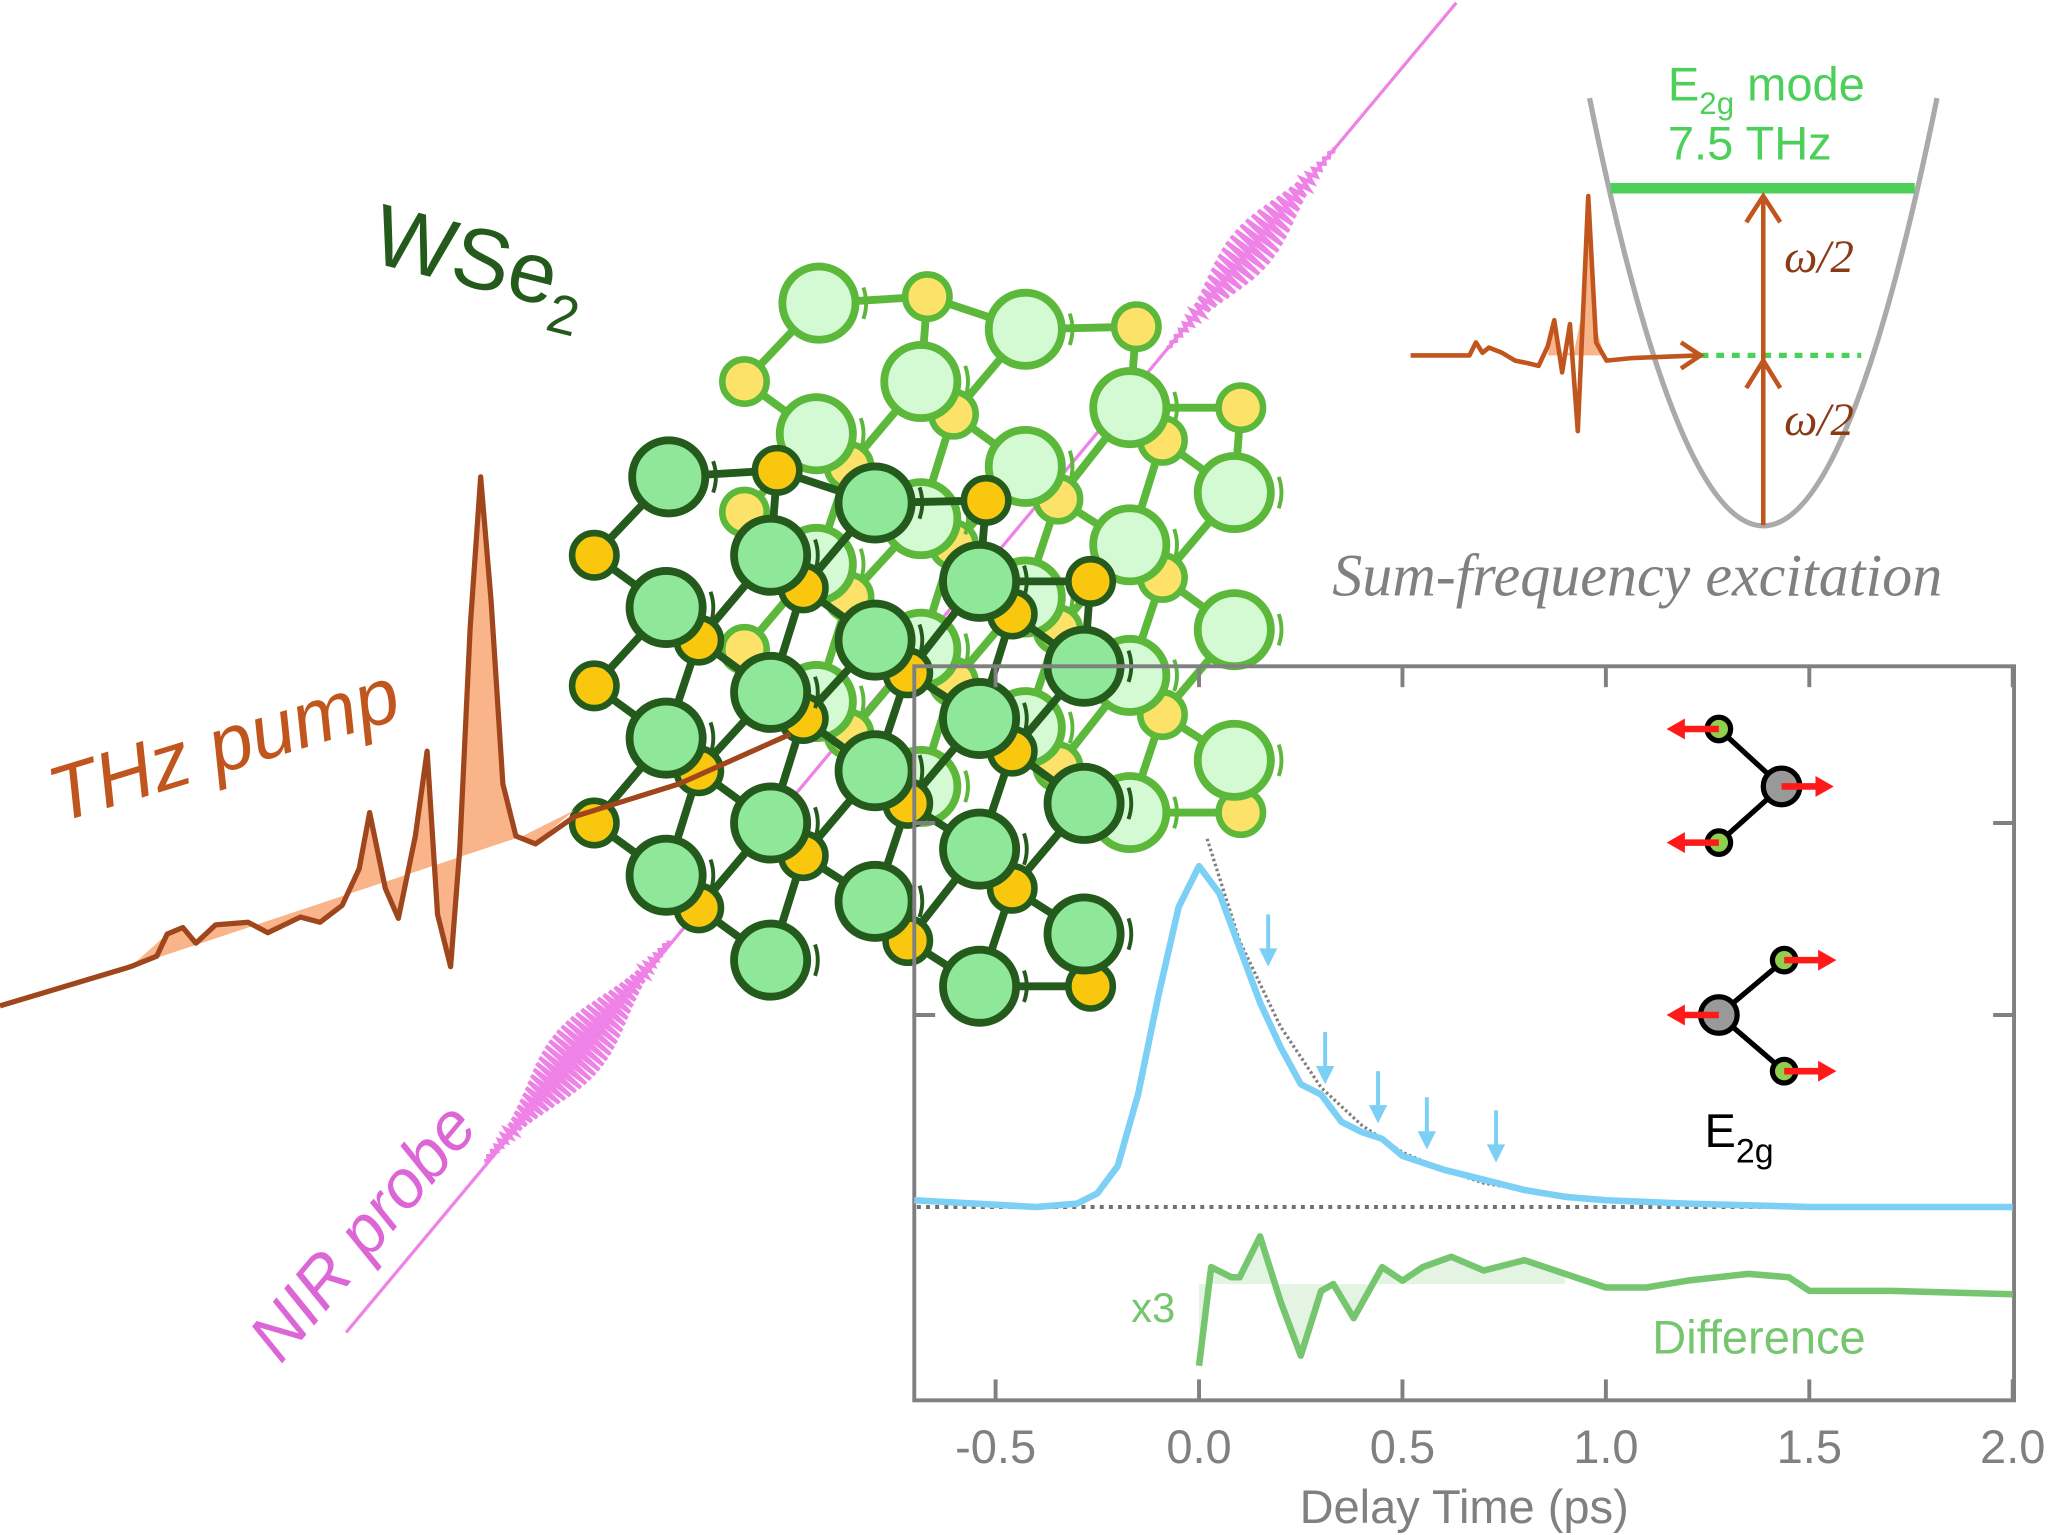  What do you see at coordinates (1546, 276) in the screenshot?
I see `thz-pulse-small-fill` at bounding box center [1546, 276].